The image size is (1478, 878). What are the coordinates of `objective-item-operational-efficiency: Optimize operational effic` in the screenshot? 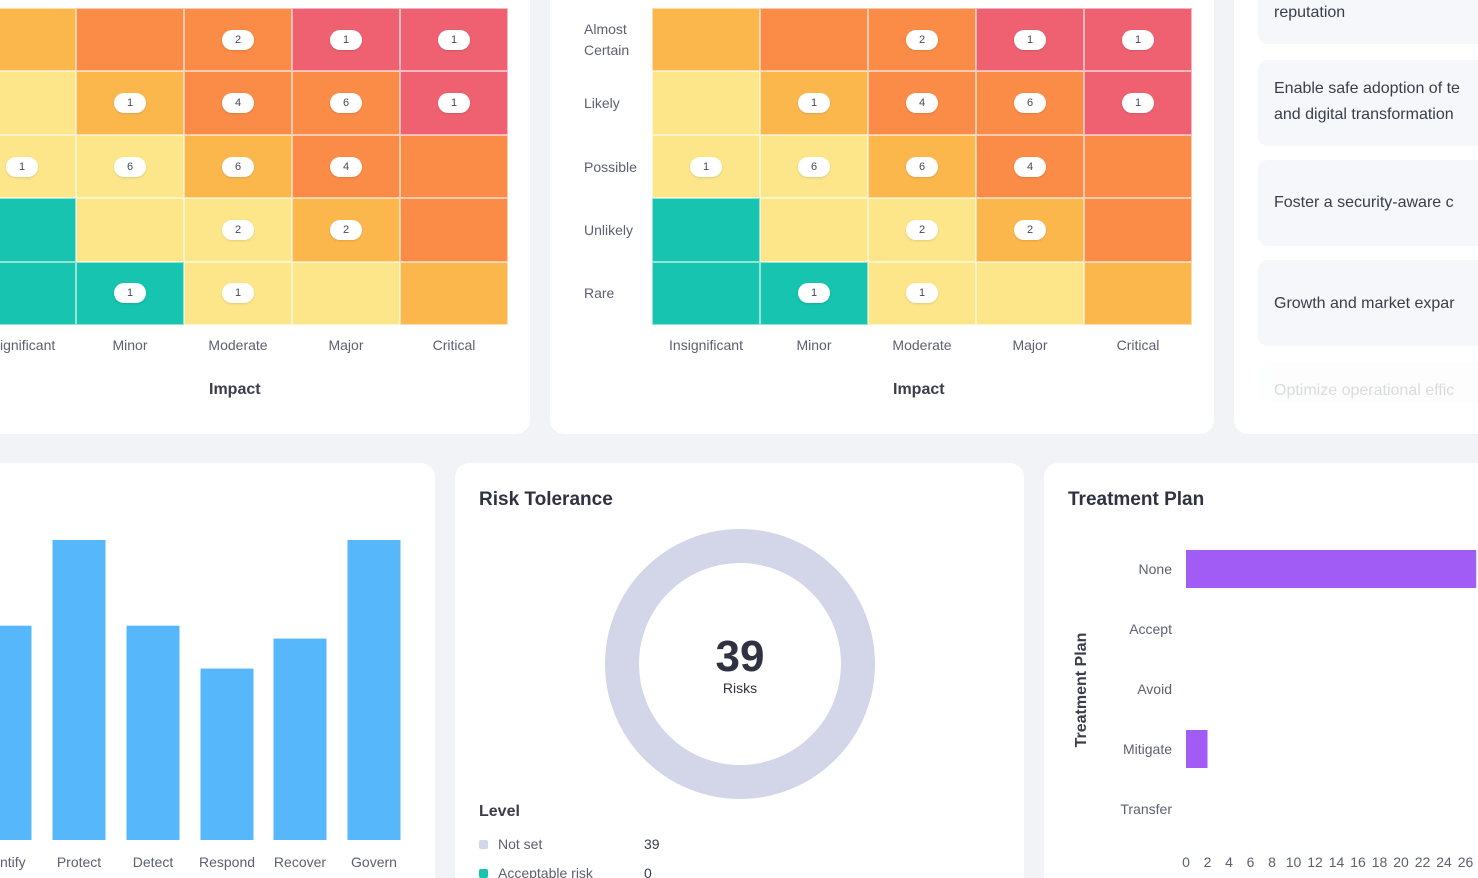 It's located at (1368, 382).